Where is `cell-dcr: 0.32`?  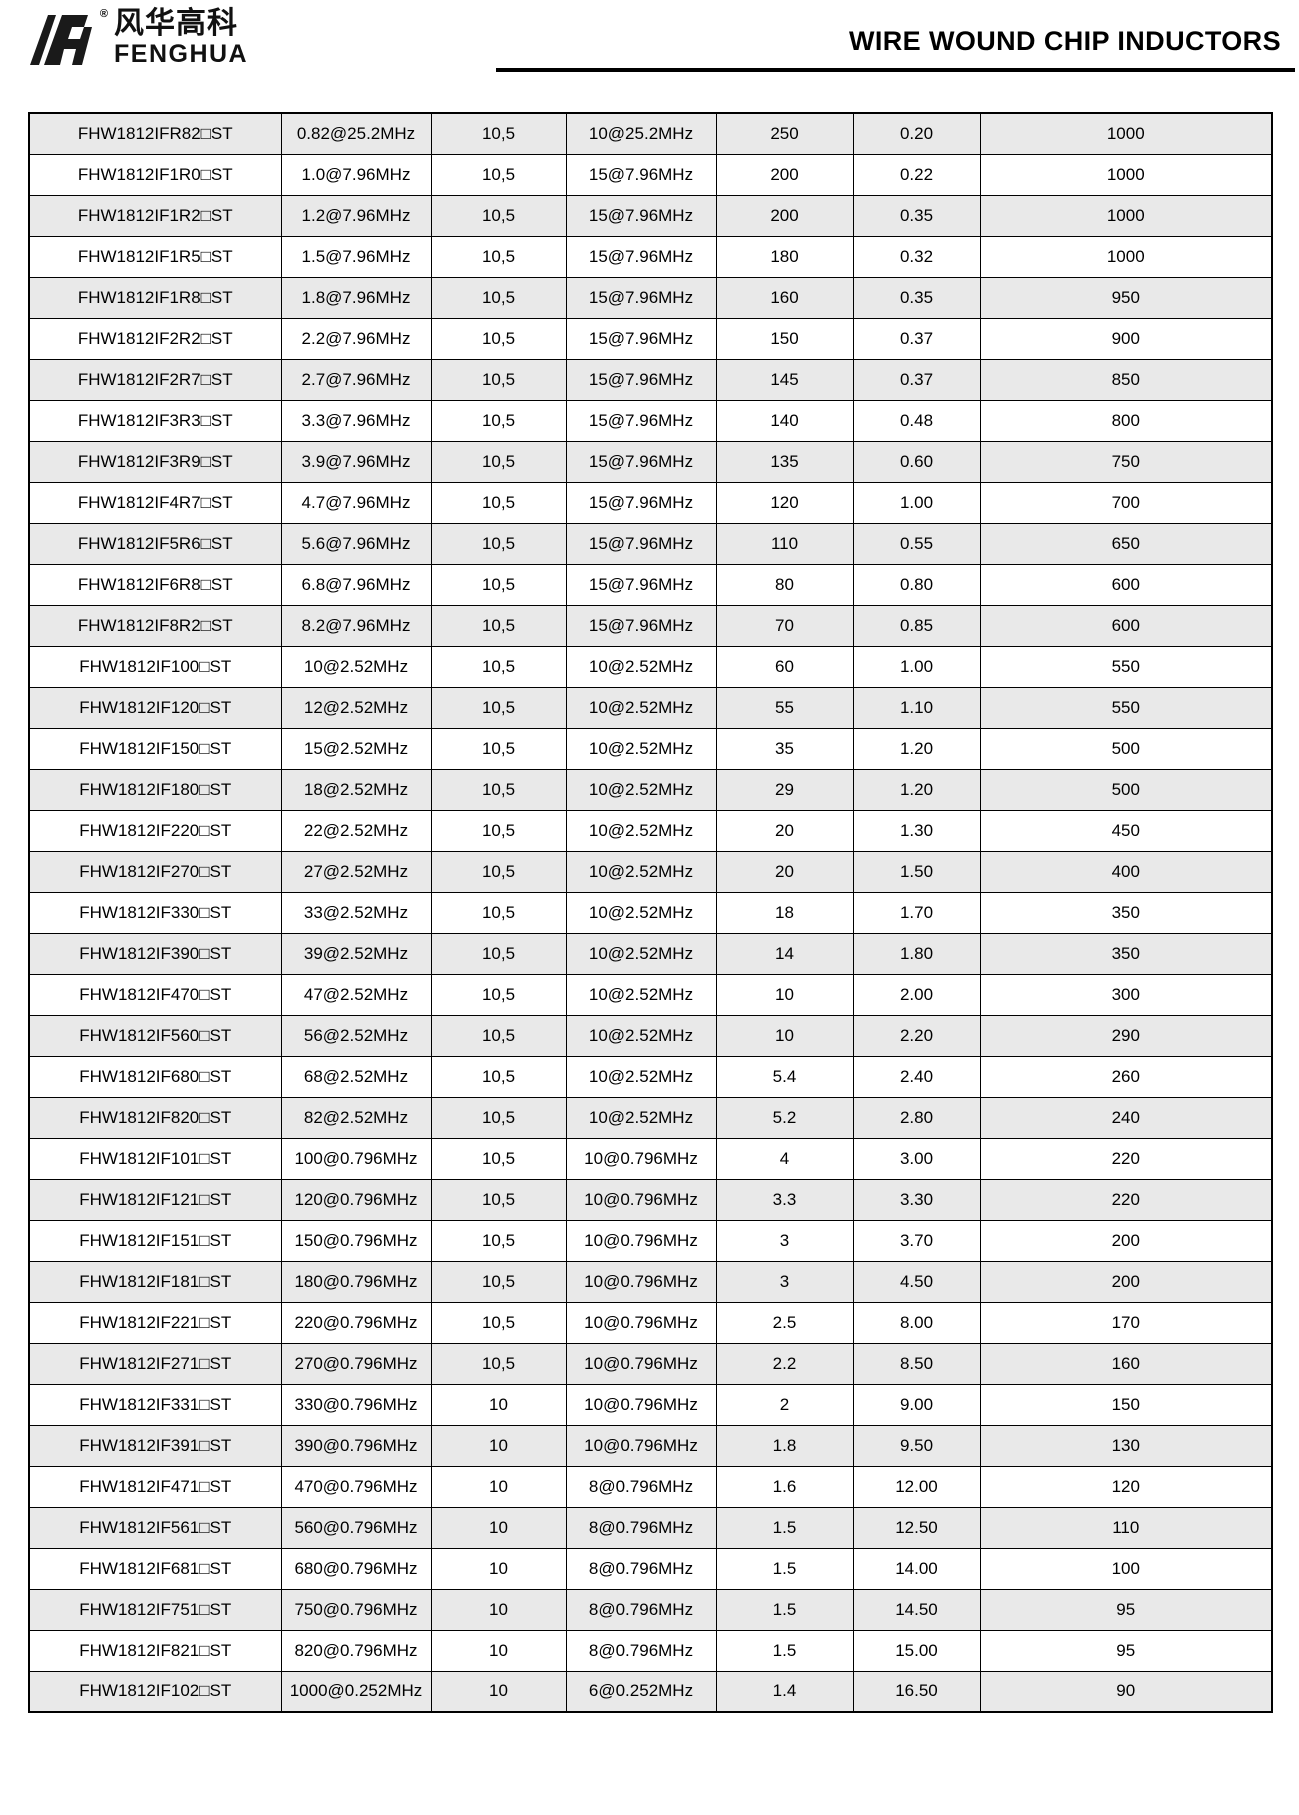 cell-dcr: 0.32 is located at coordinates (916, 256).